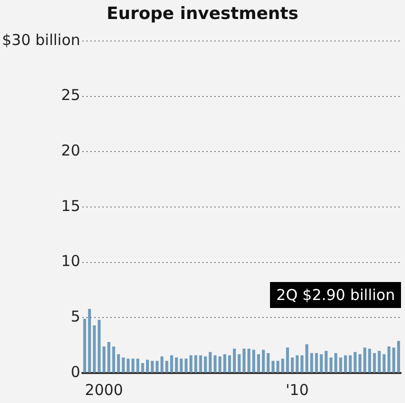  What do you see at coordinates (104, 389) in the screenshot?
I see `x-tick-label: 2000` at bounding box center [104, 389].